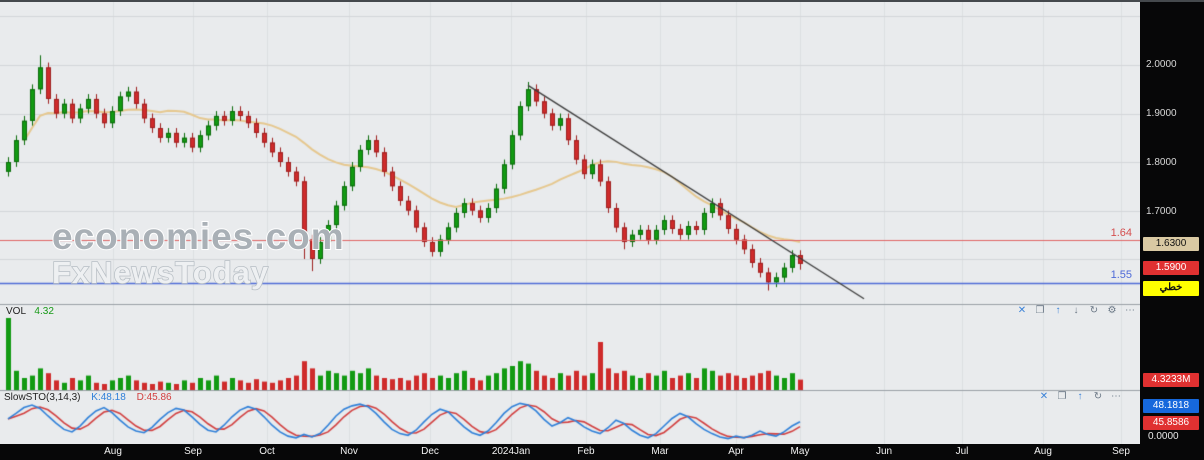  What do you see at coordinates (267, 451) in the screenshot?
I see `time-axis-month-label: Oct` at bounding box center [267, 451].